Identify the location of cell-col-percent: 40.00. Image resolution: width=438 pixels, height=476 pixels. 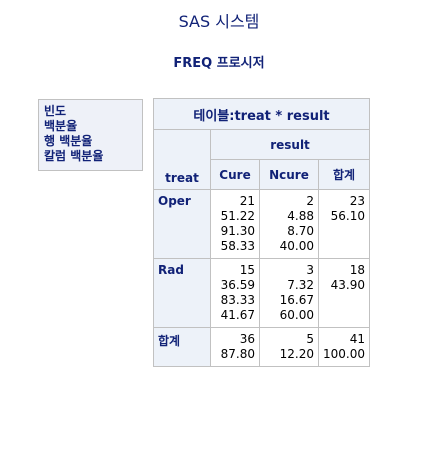
(296, 246).